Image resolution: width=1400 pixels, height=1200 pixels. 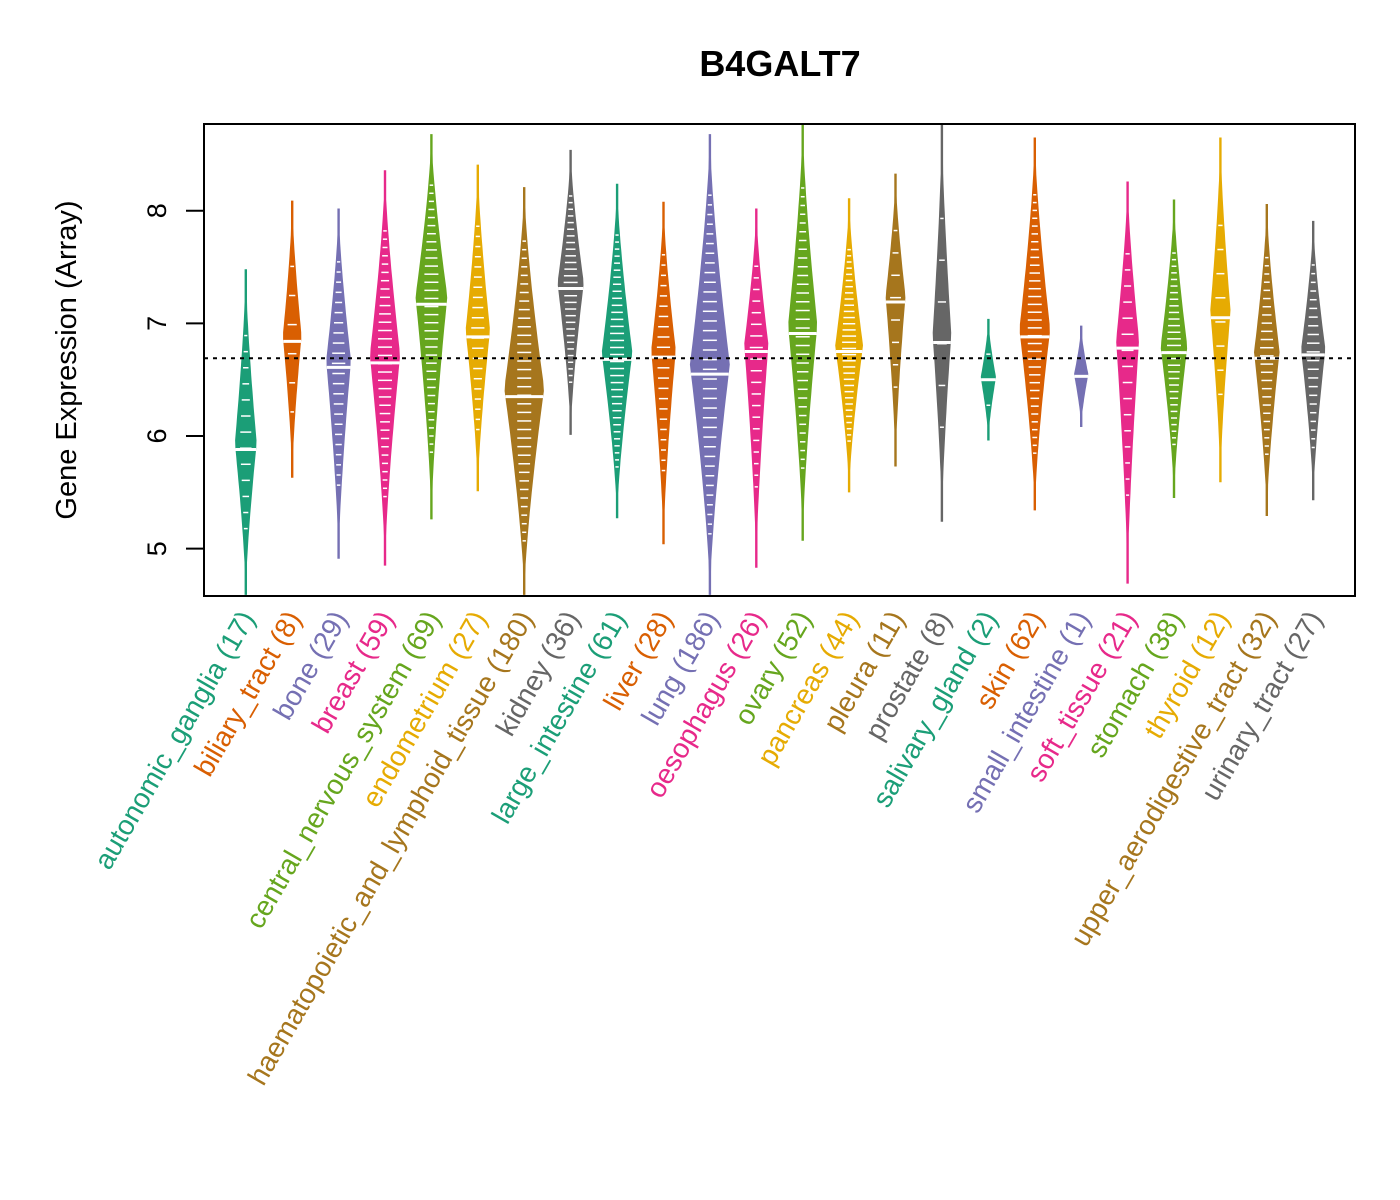 I want to click on violin-oesophagus, so click(x=756, y=388).